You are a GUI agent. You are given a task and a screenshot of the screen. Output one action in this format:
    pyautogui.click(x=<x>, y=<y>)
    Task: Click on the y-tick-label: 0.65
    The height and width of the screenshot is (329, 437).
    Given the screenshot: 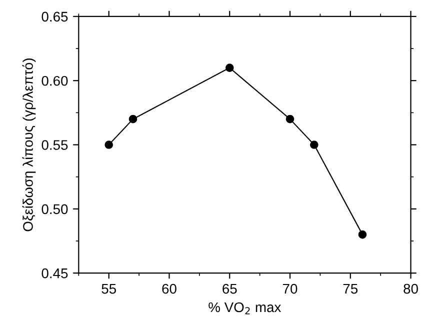 What is the action you would take?
    pyautogui.click(x=55, y=17)
    